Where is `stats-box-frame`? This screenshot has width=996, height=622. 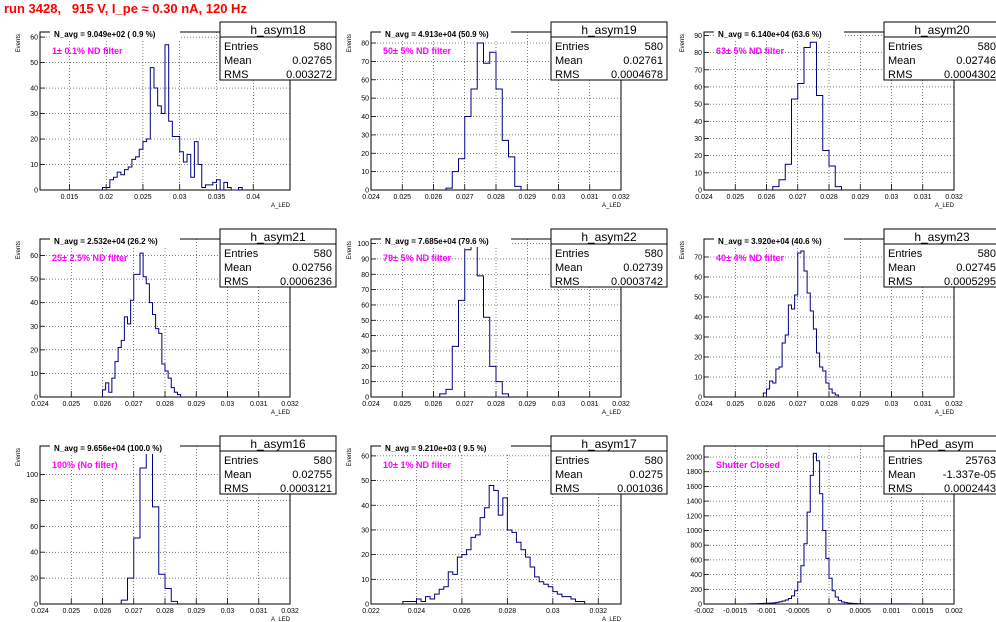
stats-box-frame is located at coordinates (609, 51).